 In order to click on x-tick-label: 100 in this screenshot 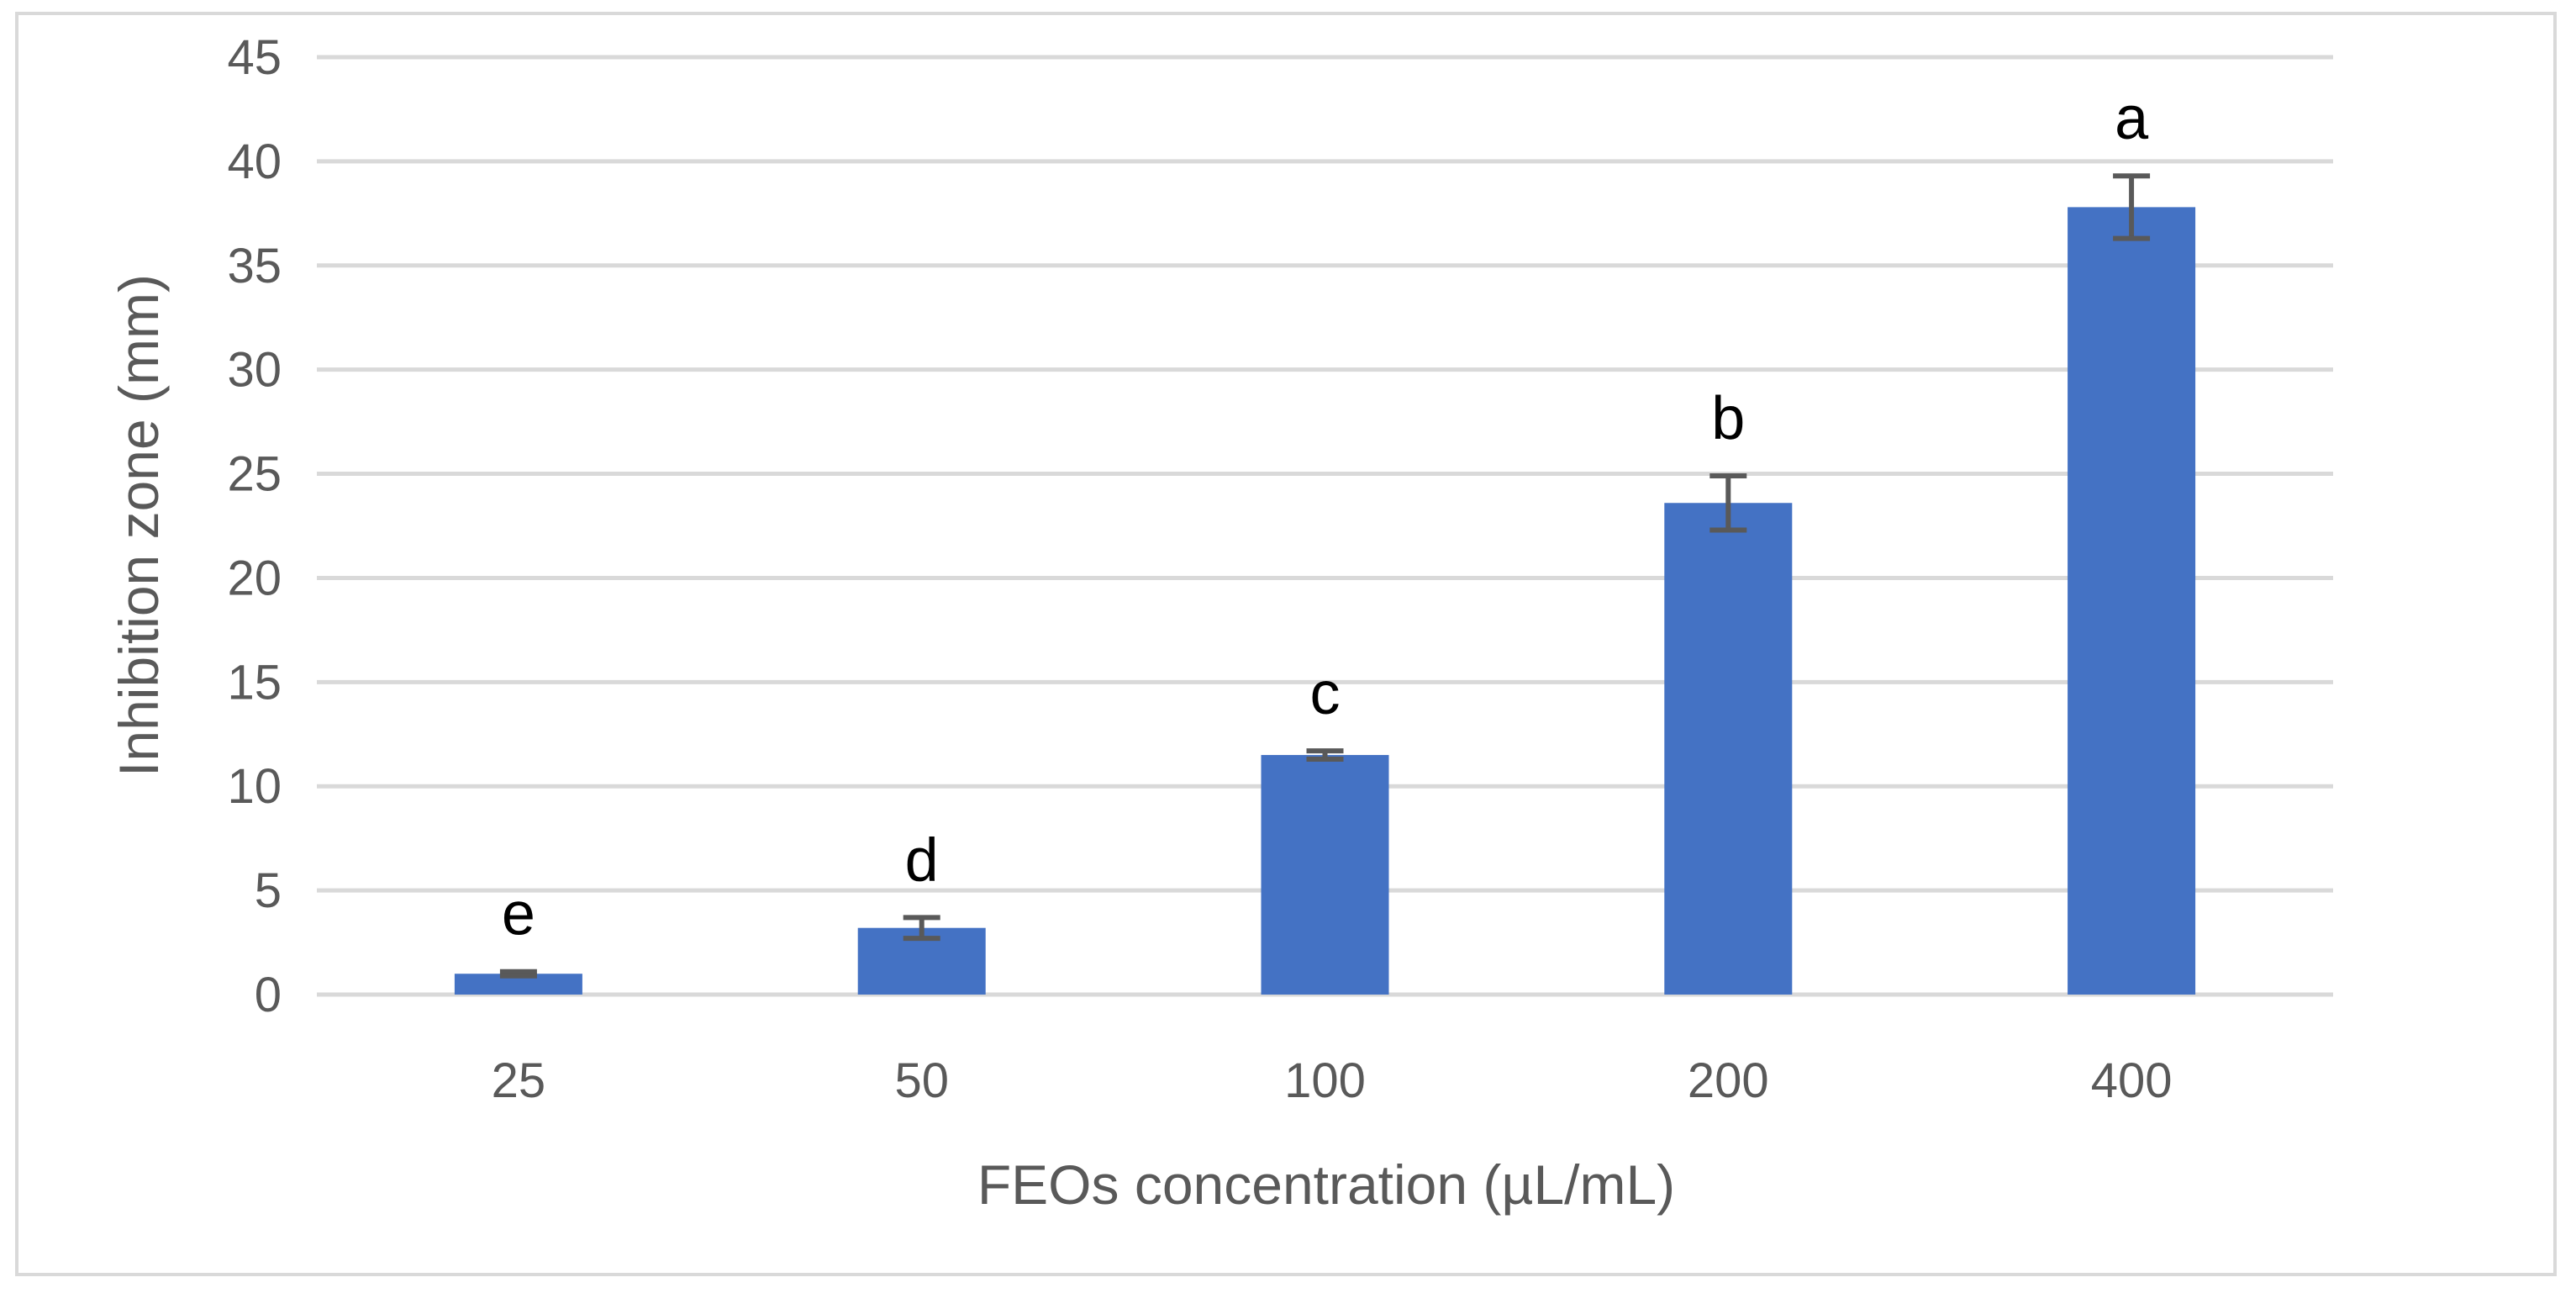, I will do `click(1325, 1080)`.